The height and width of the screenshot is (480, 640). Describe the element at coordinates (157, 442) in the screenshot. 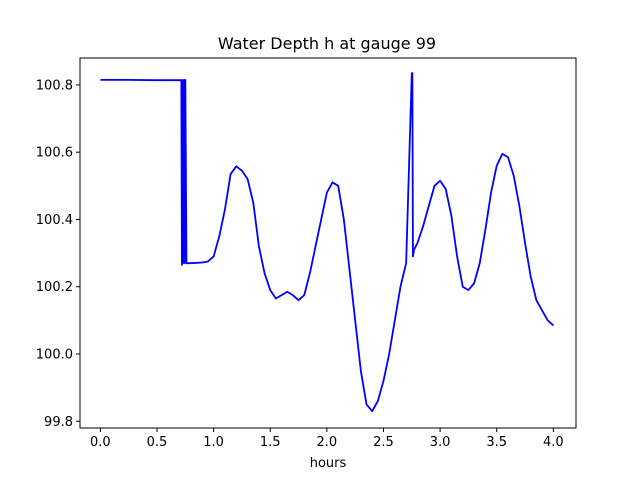

I see `x-tick-label: 0.5` at that location.